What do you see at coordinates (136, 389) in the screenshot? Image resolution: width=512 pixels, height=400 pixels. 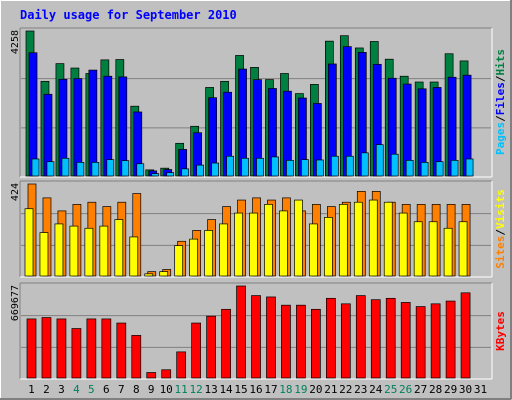 I see `x-tick-label-8: 8` at bounding box center [136, 389].